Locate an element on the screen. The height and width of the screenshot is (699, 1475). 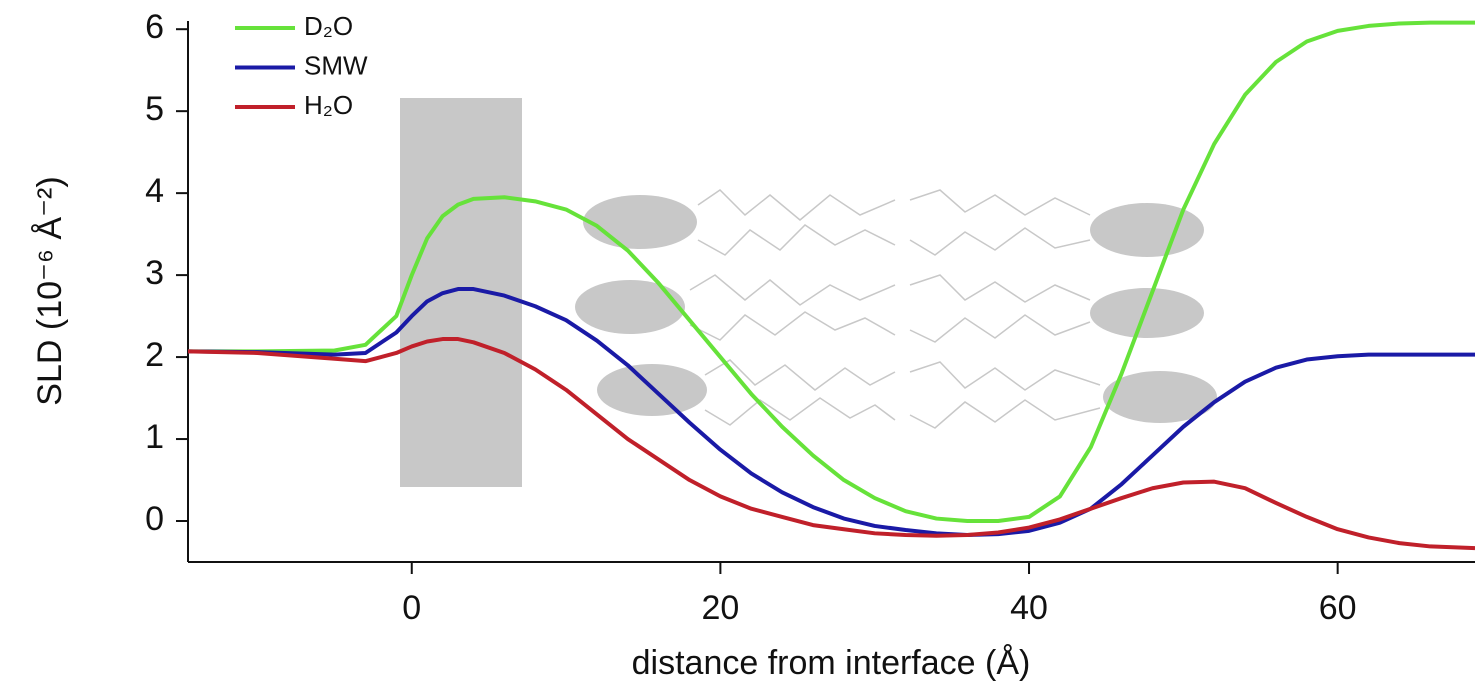
x-tick-label: 60 is located at coordinates (1338, 608).